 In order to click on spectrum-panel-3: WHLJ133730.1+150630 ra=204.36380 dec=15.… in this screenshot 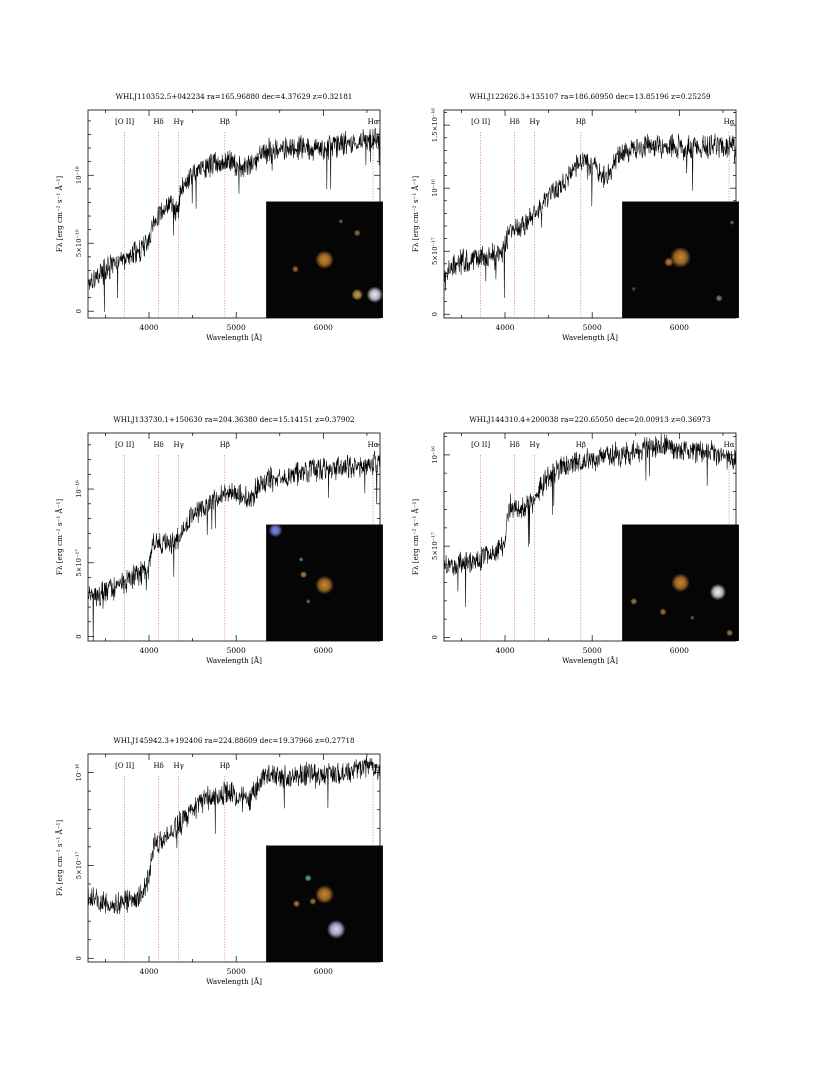, I will do `click(220, 546)`.